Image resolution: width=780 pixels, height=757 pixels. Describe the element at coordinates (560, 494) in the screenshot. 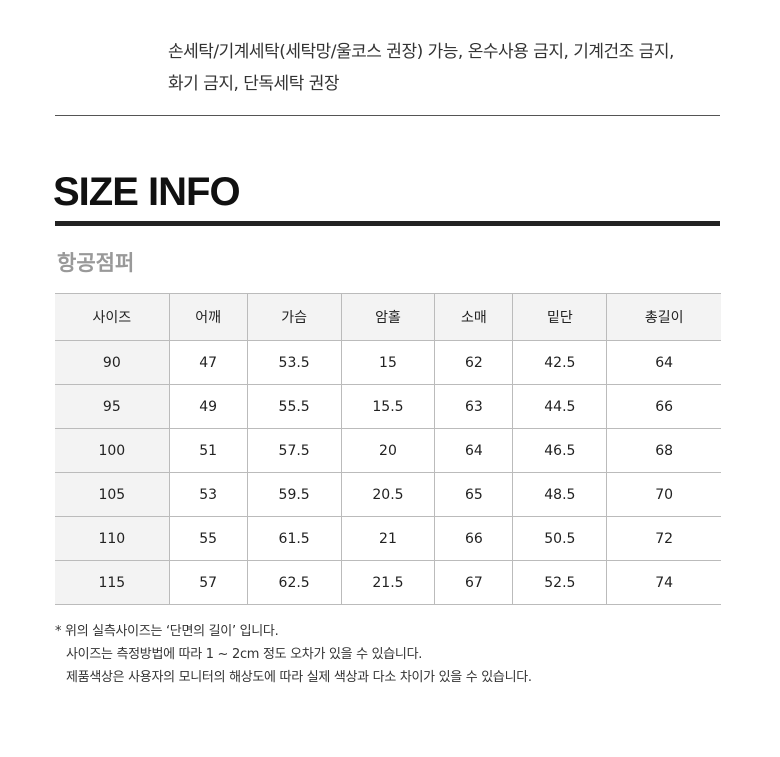

I see `table-cell: 48.5` at that location.